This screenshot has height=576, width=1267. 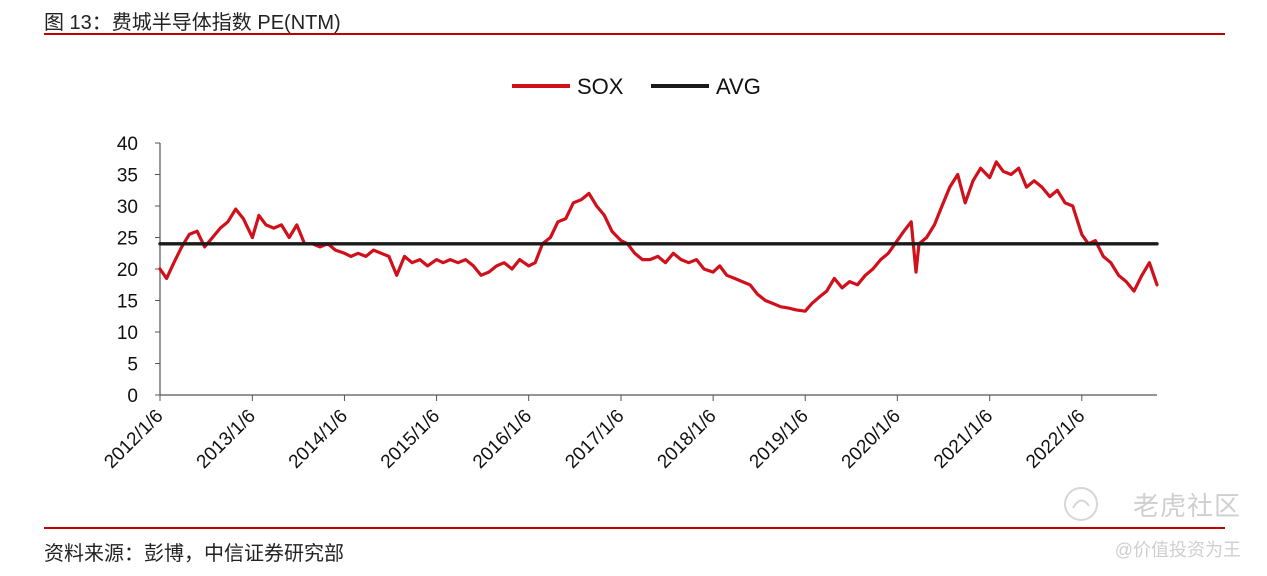 I want to click on y-tick-label: 0, so click(x=132, y=396).